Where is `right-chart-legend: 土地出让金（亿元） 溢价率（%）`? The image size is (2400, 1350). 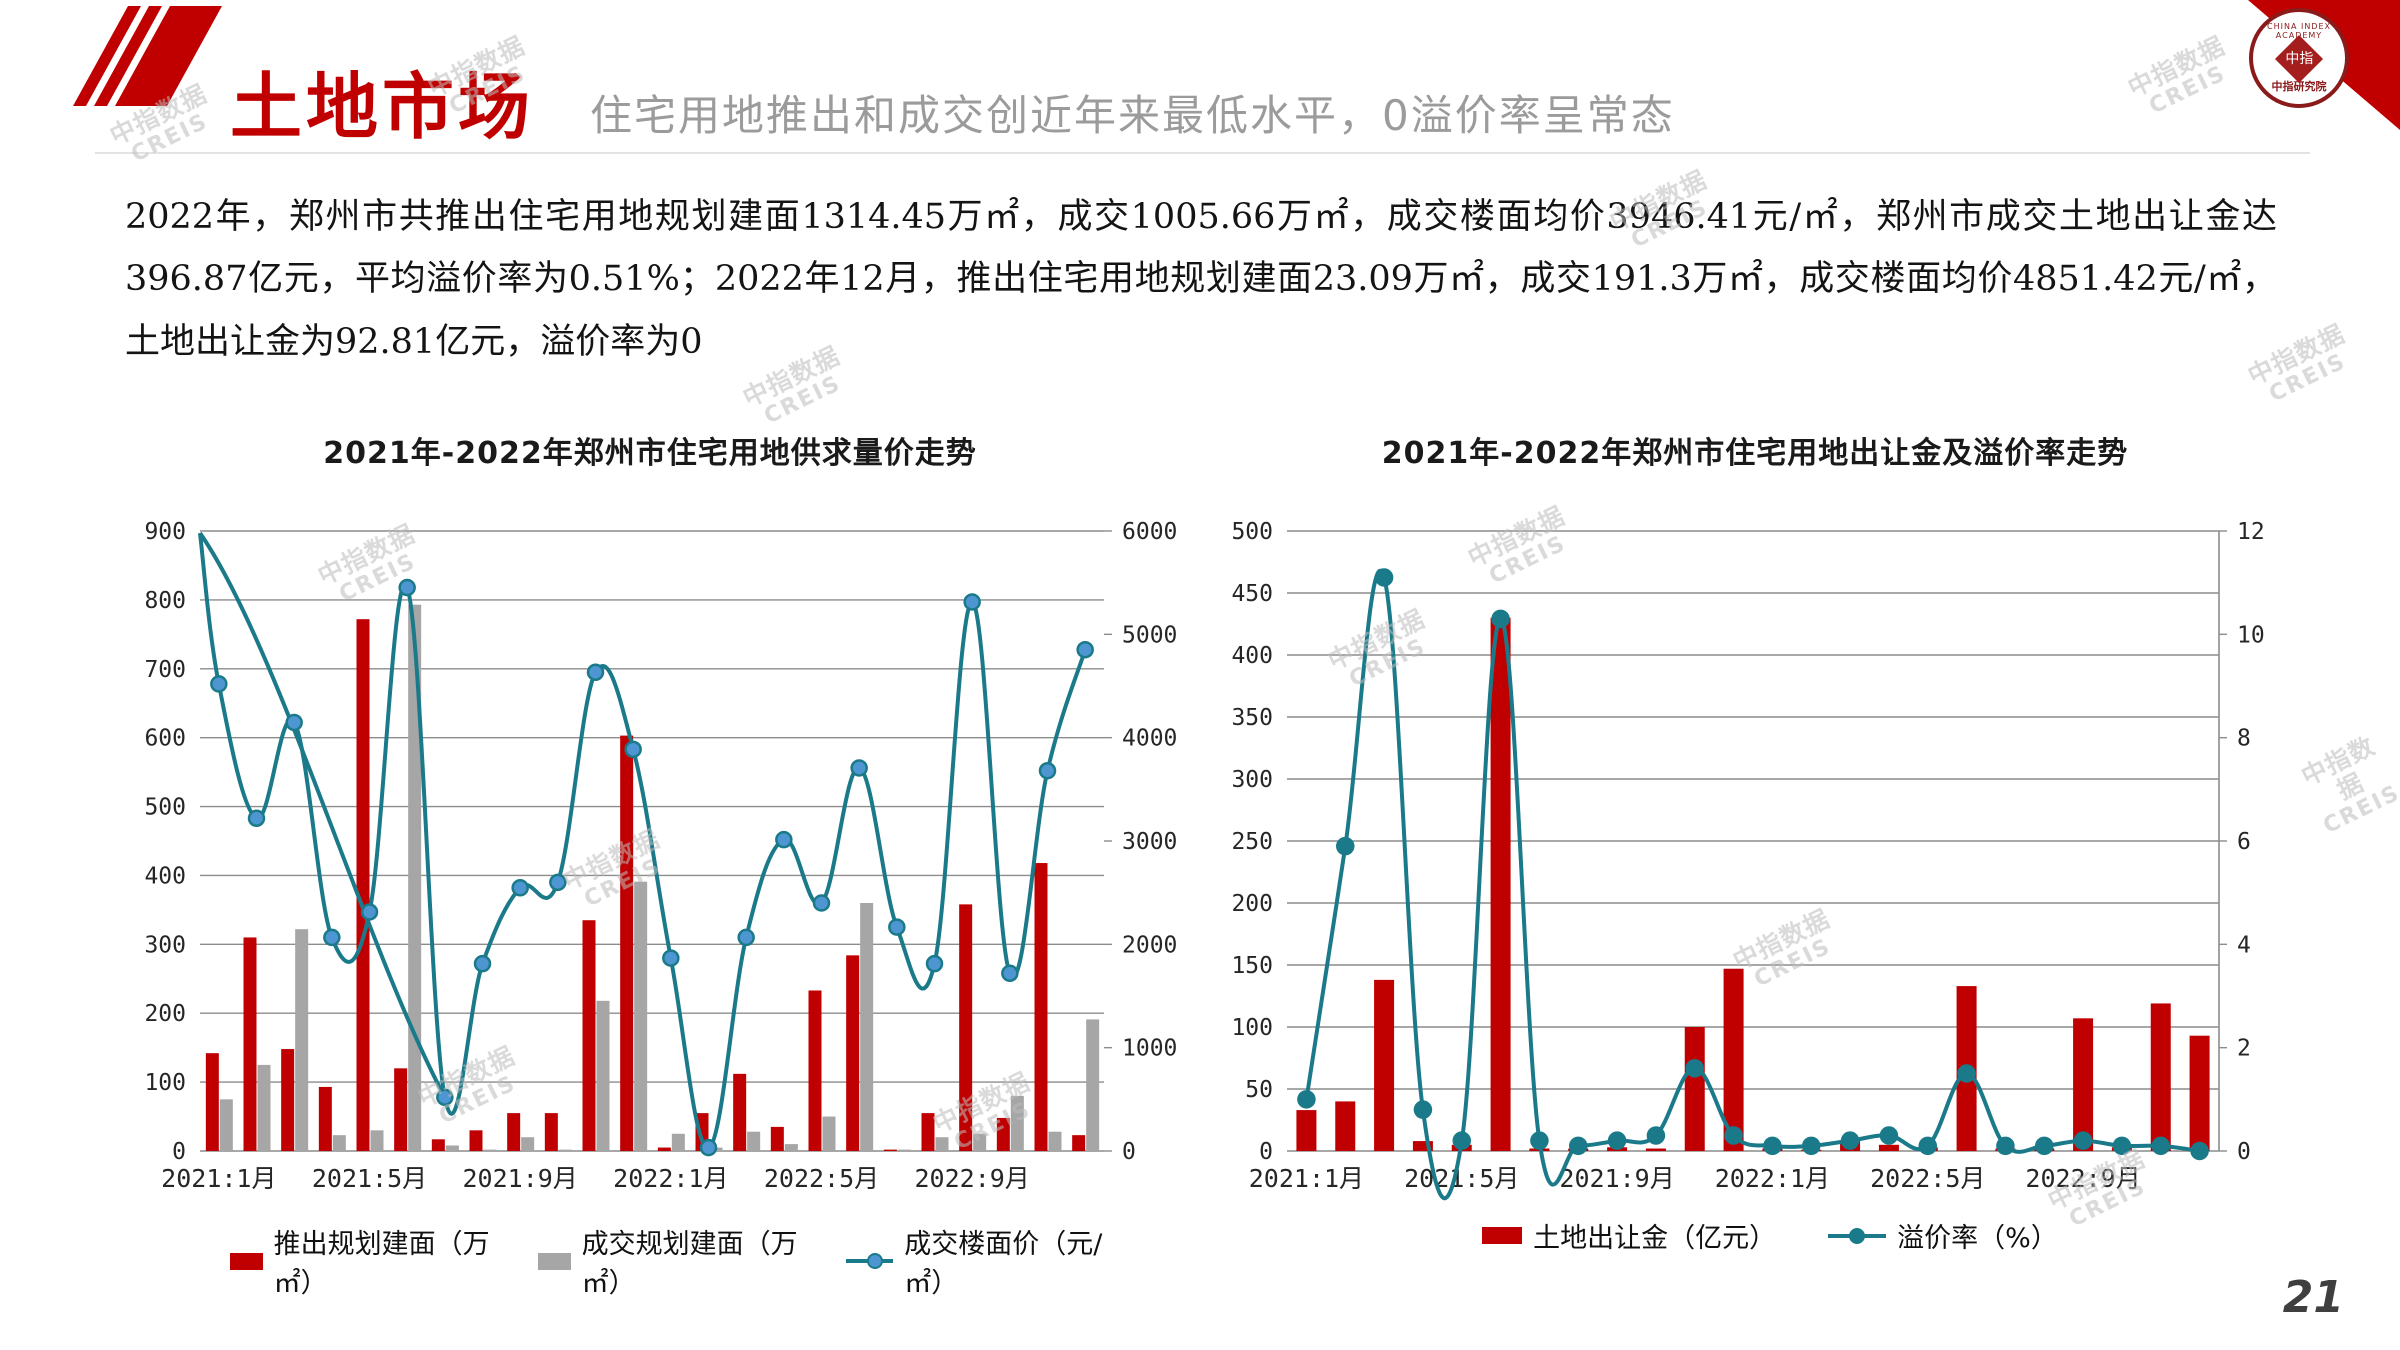
right-chart-legend: 土地出让金（亿元） 溢价率（%） is located at coordinates (1770, 1235).